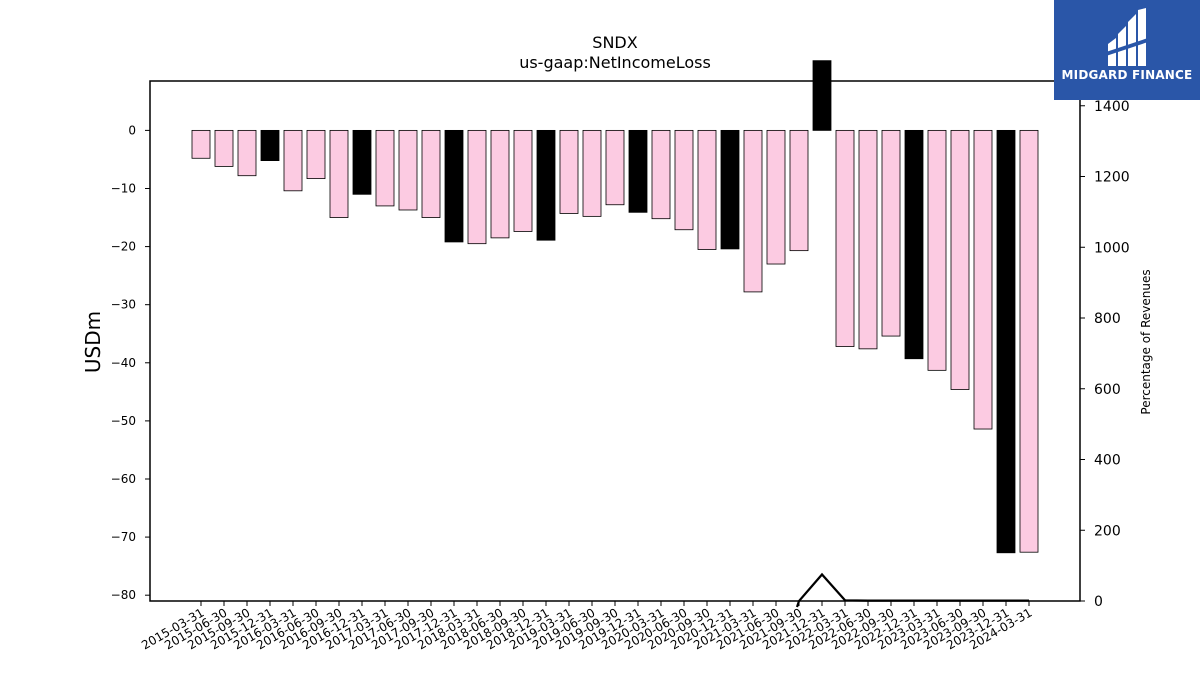  What do you see at coordinates (123, 188) in the screenshot?
I see `y-tick-label: −10` at bounding box center [123, 188].